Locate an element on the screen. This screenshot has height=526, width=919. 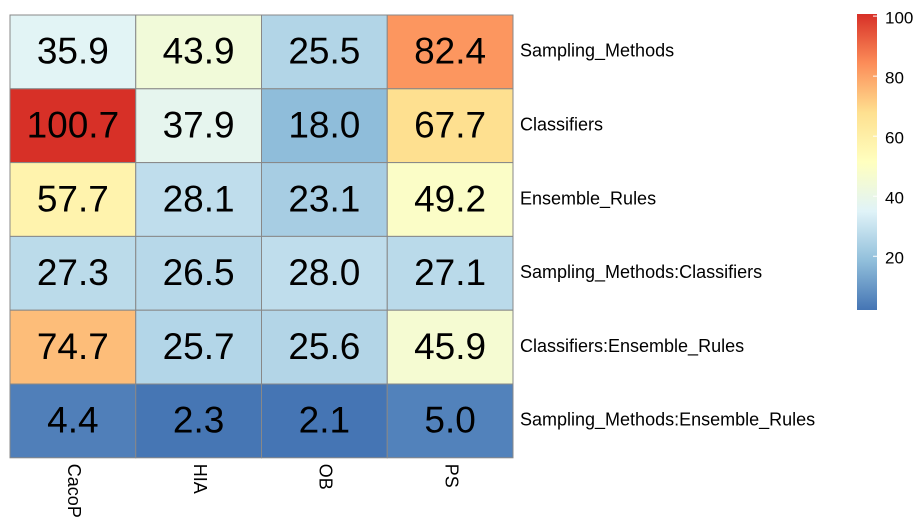
cell-label: 28.0 is located at coordinates (324, 272).